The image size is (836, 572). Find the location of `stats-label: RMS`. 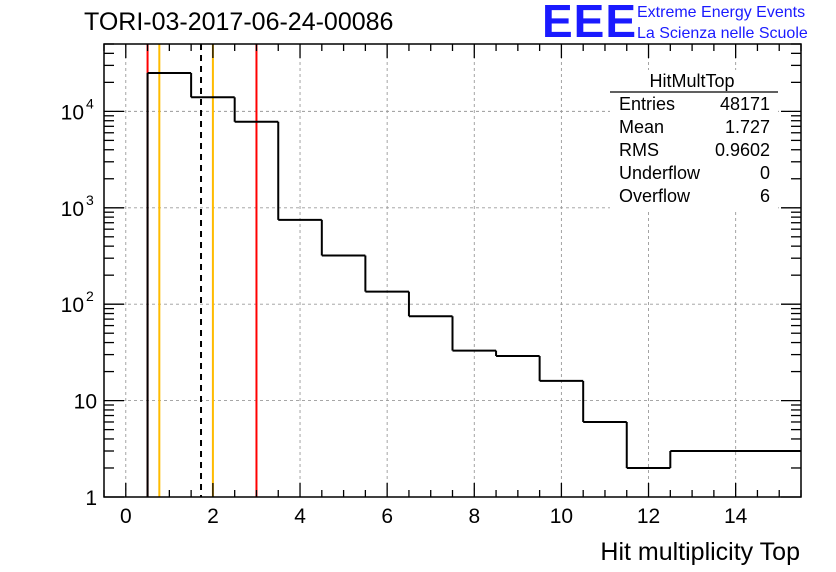

stats-label: RMS is located at coordinates (639, 150).